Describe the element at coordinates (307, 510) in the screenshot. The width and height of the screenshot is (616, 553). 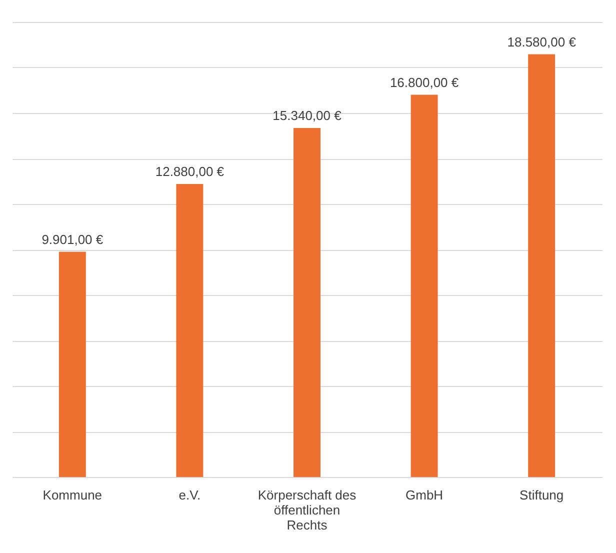
I see `x-tick-label: Körperschaft des öffentlichen Rechts` at that location.